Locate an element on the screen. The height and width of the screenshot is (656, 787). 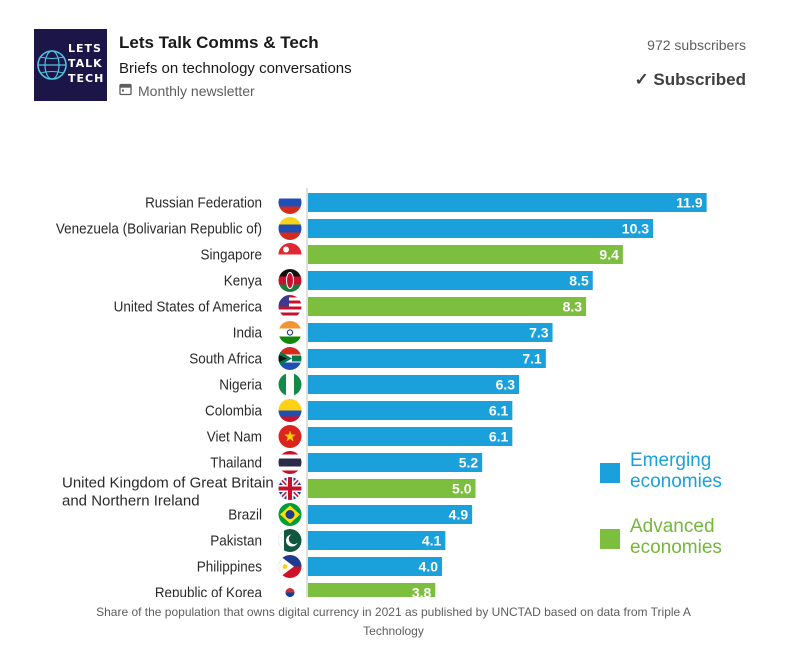
category-label: Brazil is located at coordinates (245, 515).